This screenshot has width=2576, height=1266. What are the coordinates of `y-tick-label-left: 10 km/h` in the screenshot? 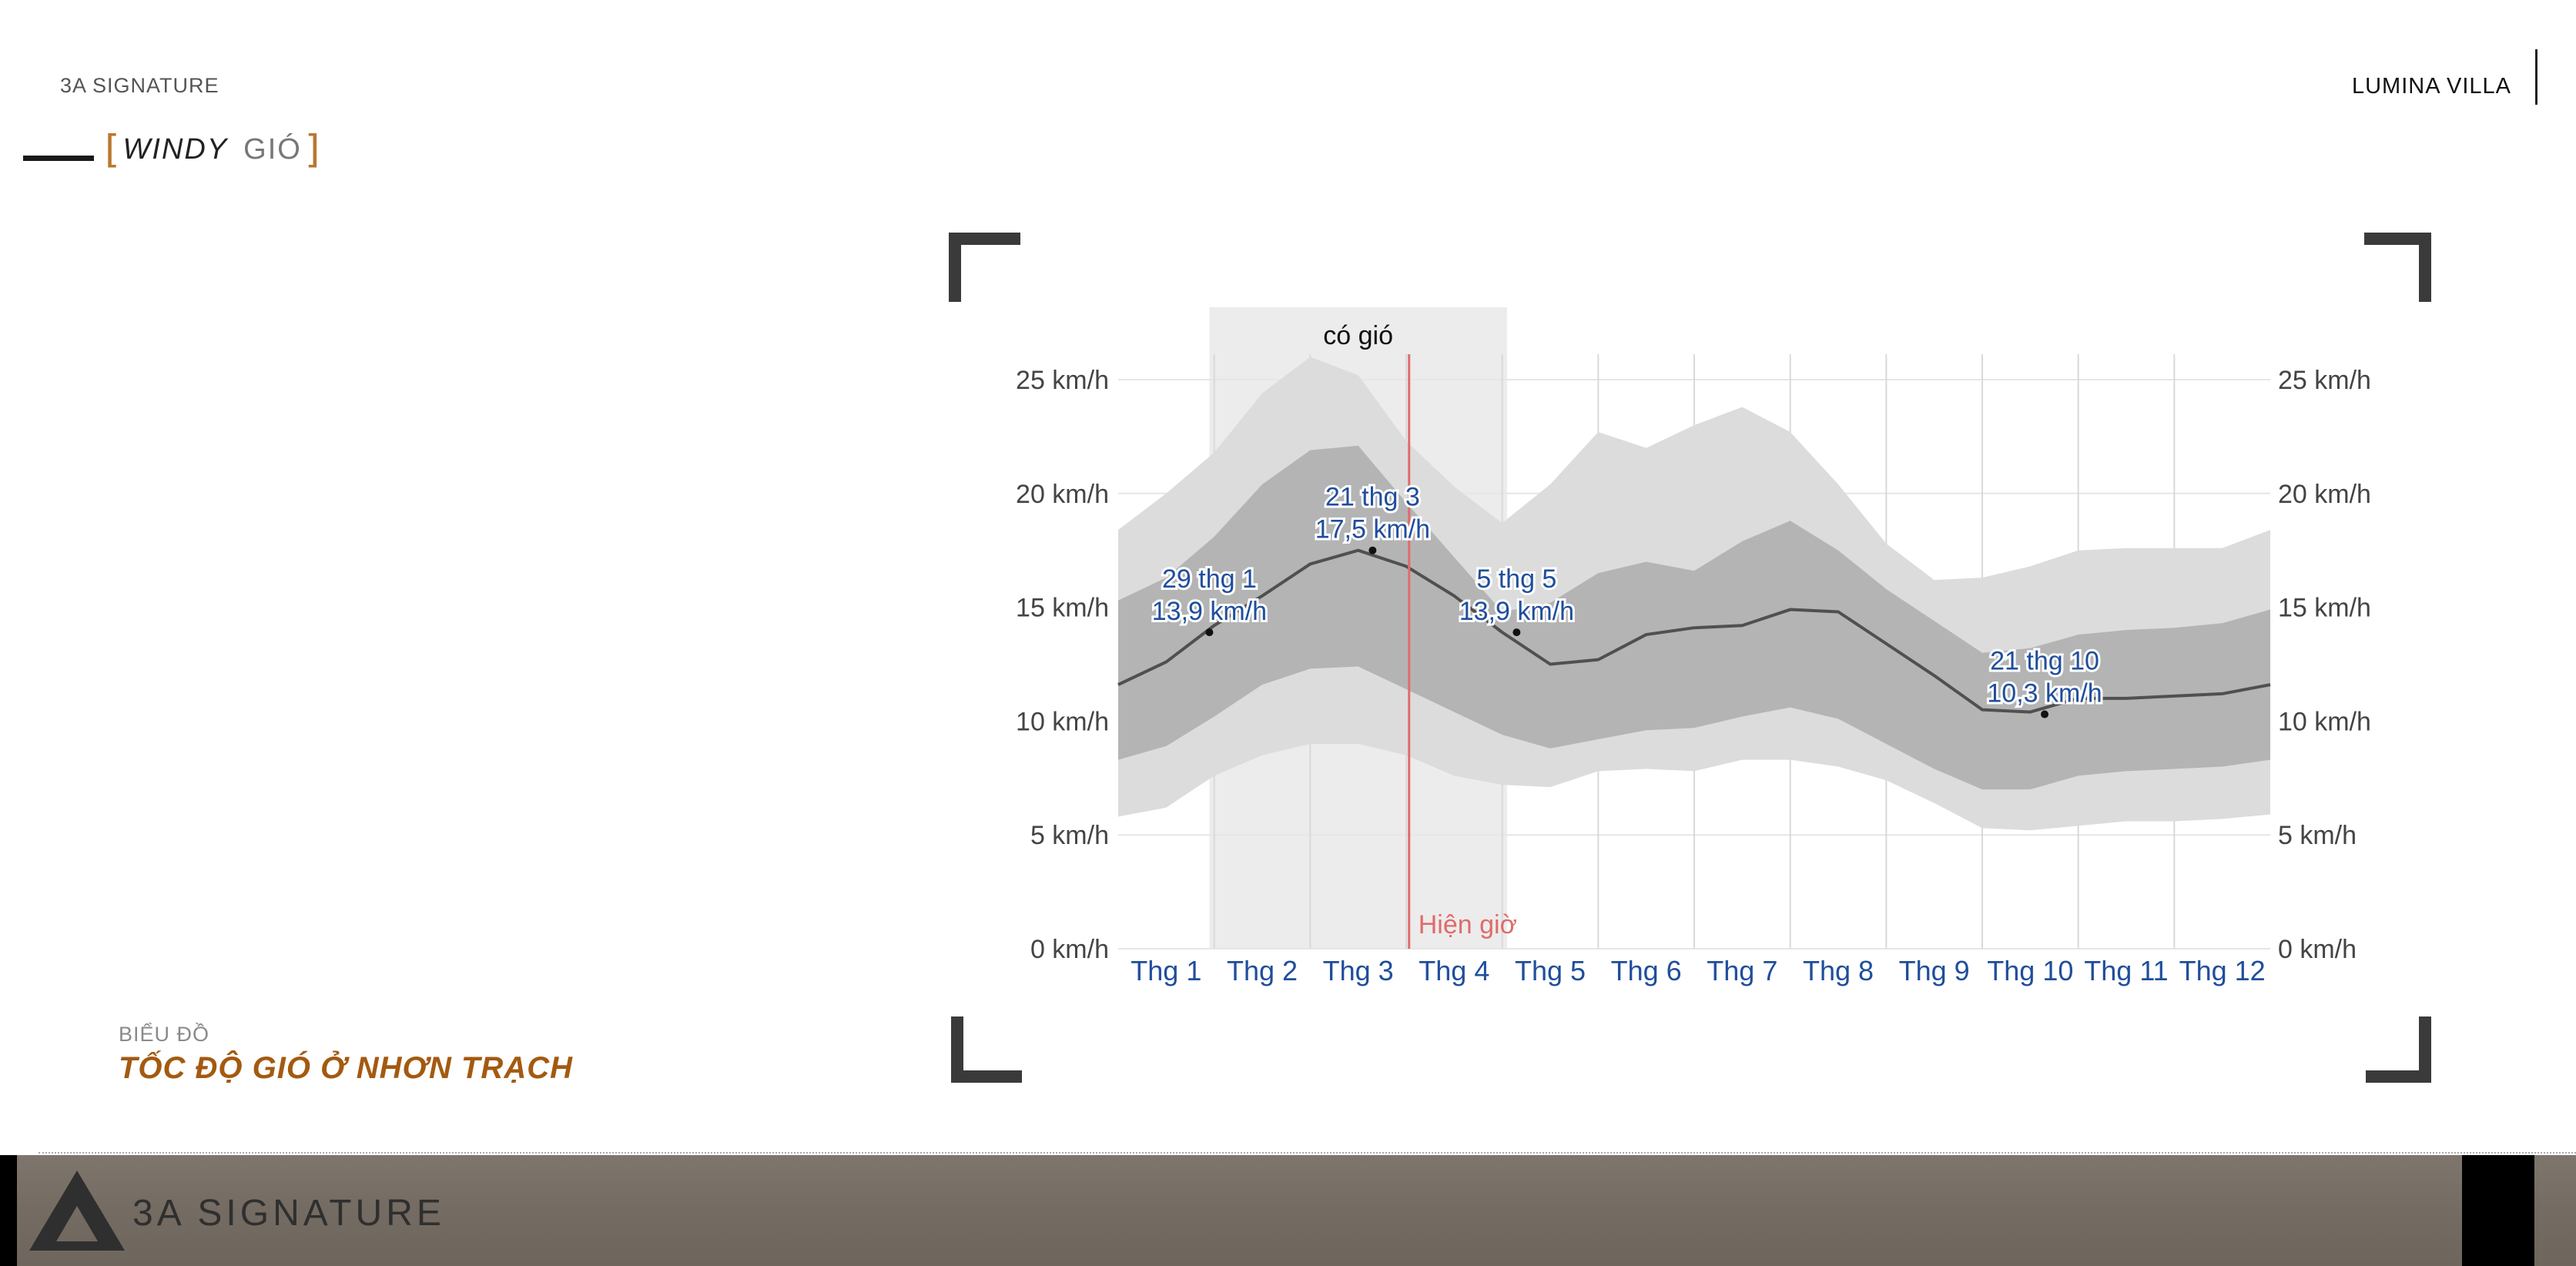 It's located at (1063, 721).